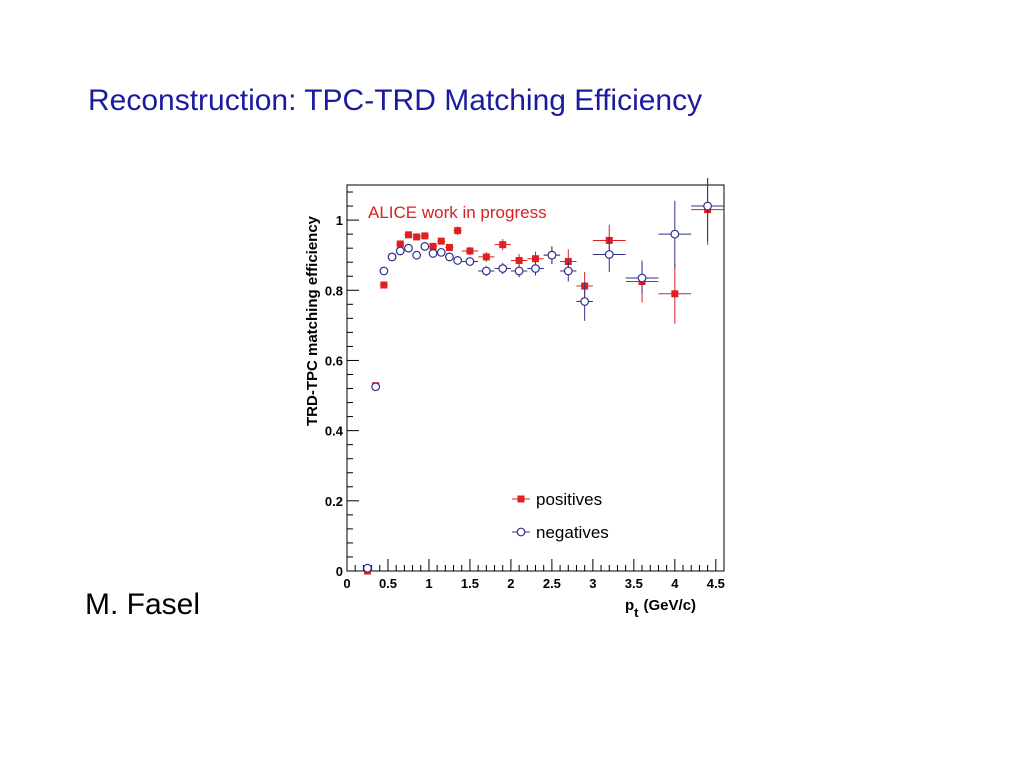 Image resolution: width=1024 pixels, height=768 pixels. I want to click on x-tick-label: 0.5, so click(388, 583).